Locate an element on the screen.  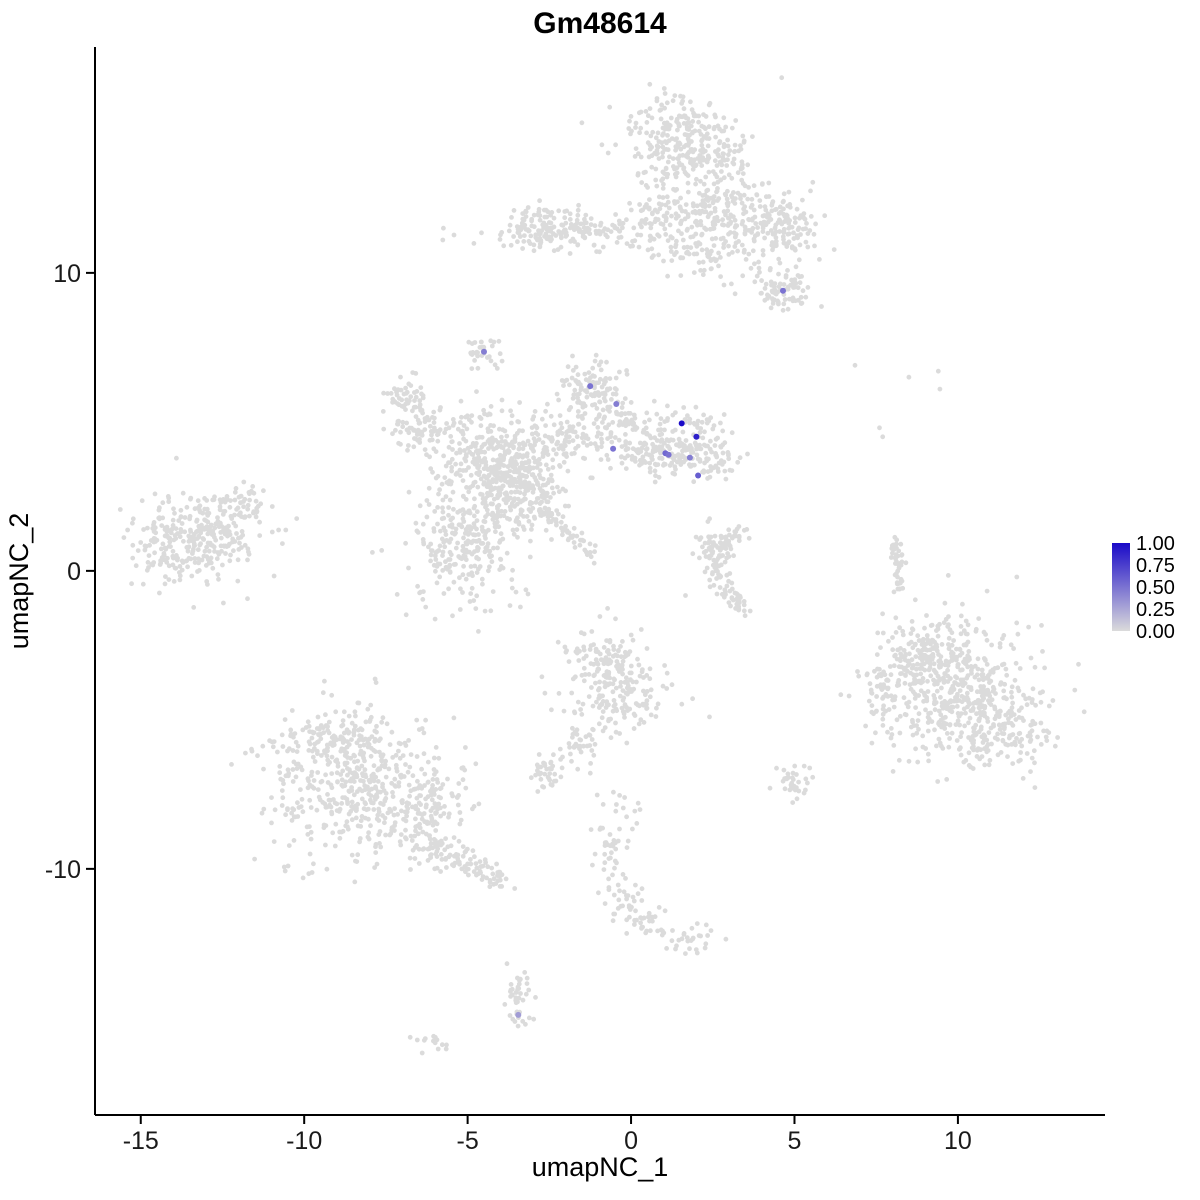
legend-label: 1.00 is located at coordinates (1155, 544).